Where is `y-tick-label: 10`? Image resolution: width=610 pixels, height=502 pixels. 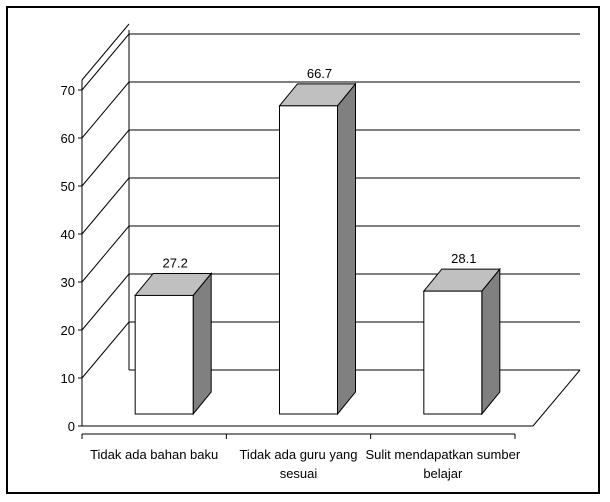 y-tick-label: 10 is located at coordinates (68, 378).